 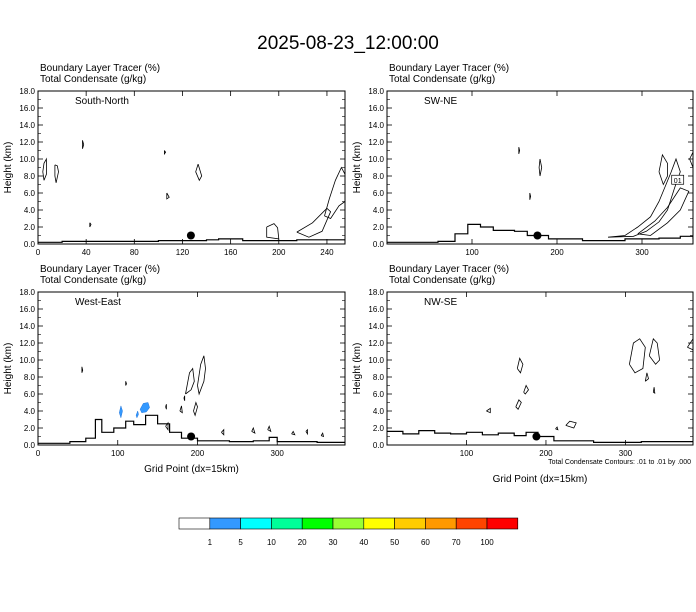 What do you see at coordinates (191, 469) in the screenshot?
I see `x-axis-label: Grid Point (dx=15km)` at bounding box center [191, 469].